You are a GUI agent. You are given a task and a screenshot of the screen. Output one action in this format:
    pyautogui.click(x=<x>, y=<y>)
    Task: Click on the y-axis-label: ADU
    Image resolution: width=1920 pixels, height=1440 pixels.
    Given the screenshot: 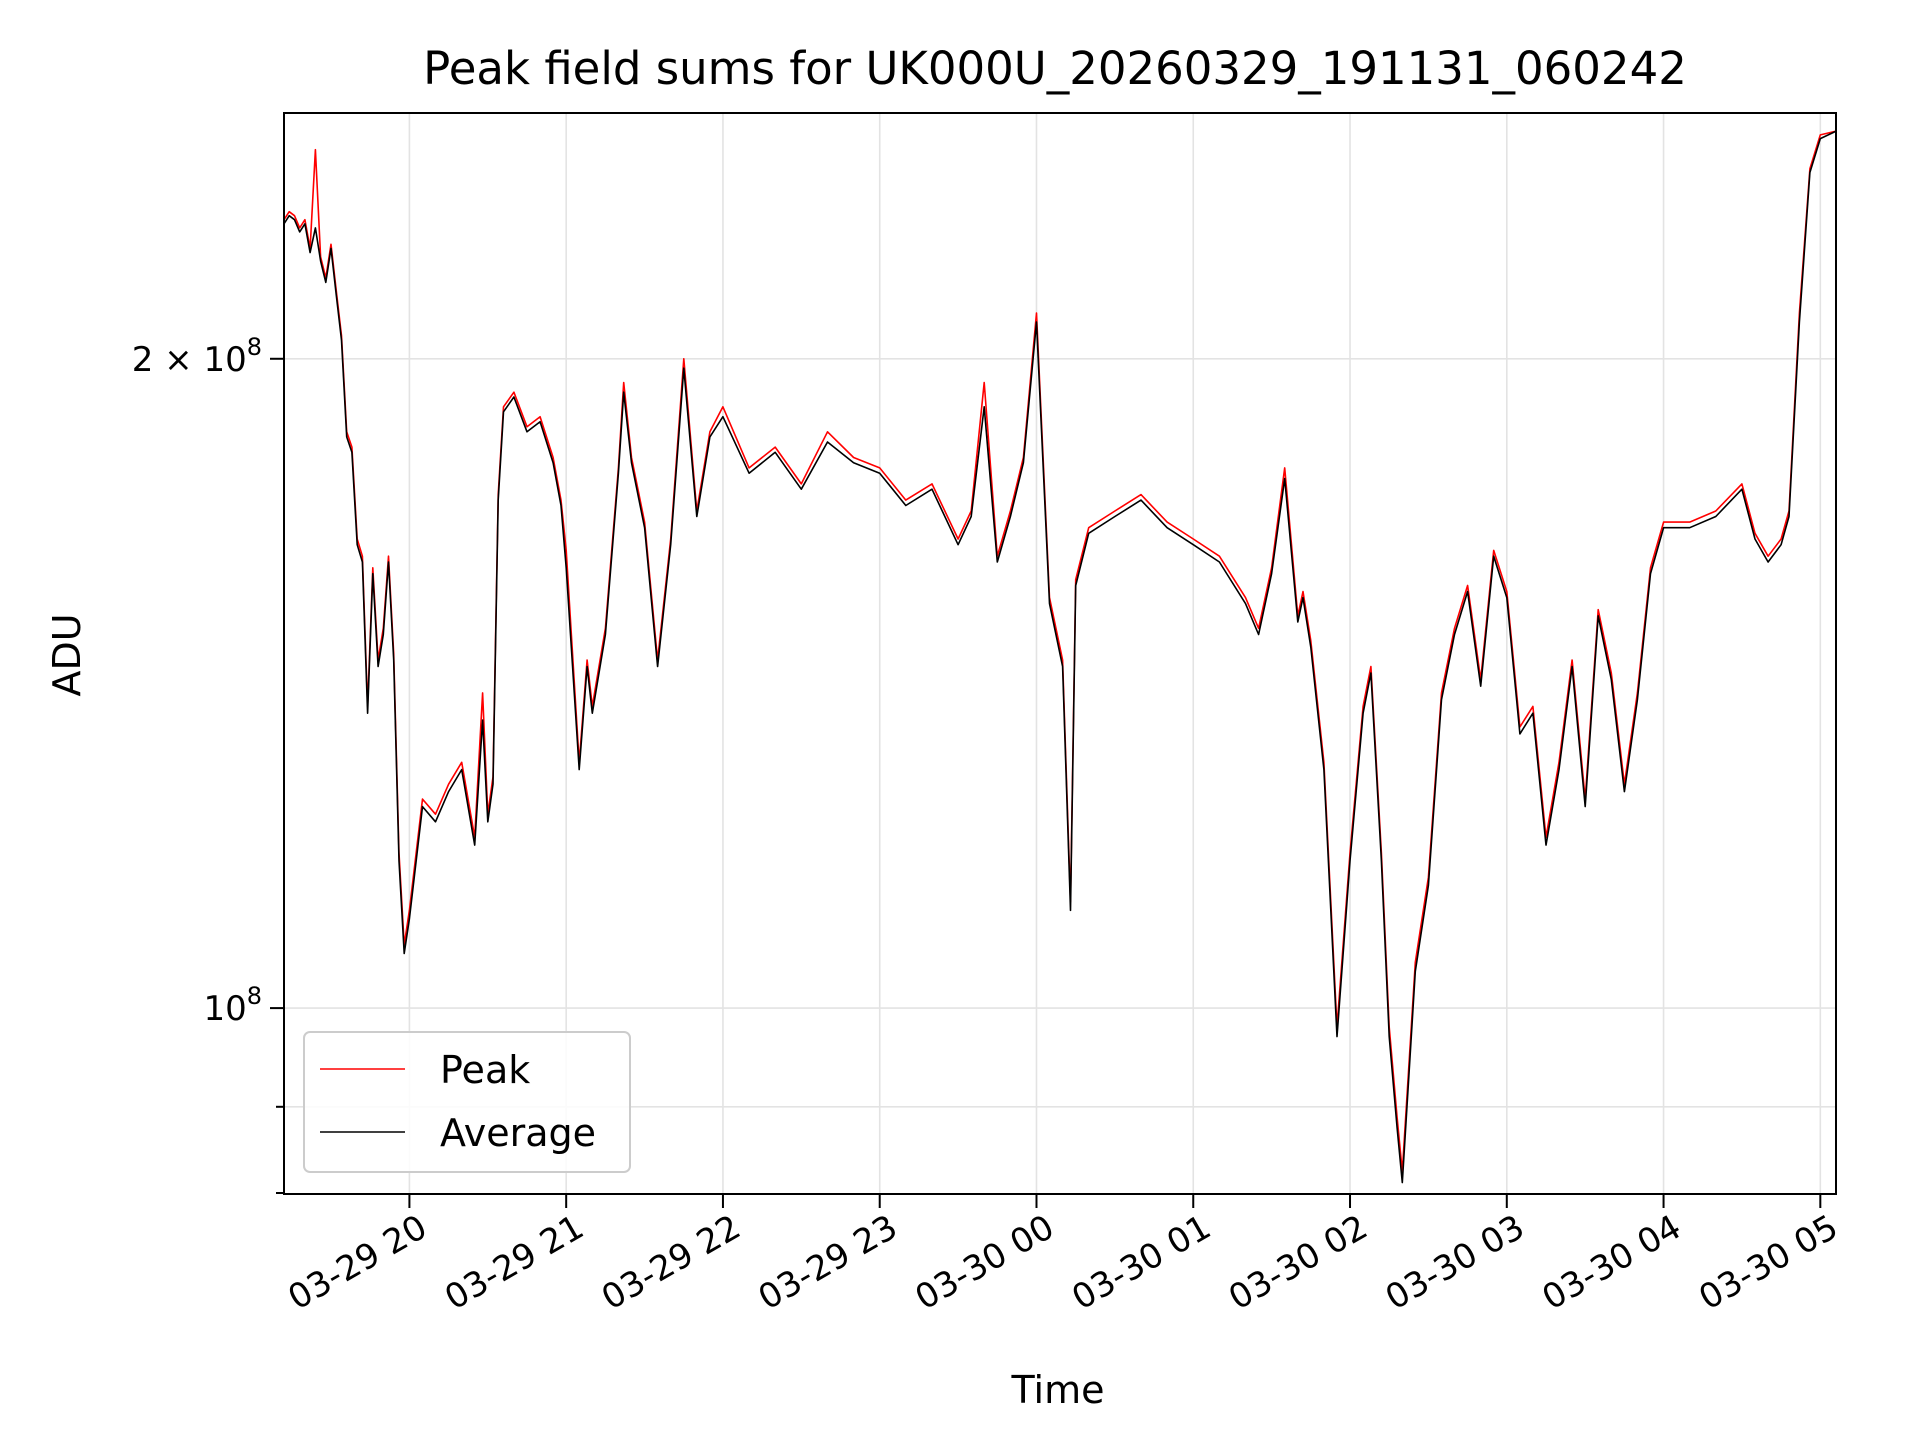 What is the action you would take?
    pyautogui.click(x=67, y=654)
    